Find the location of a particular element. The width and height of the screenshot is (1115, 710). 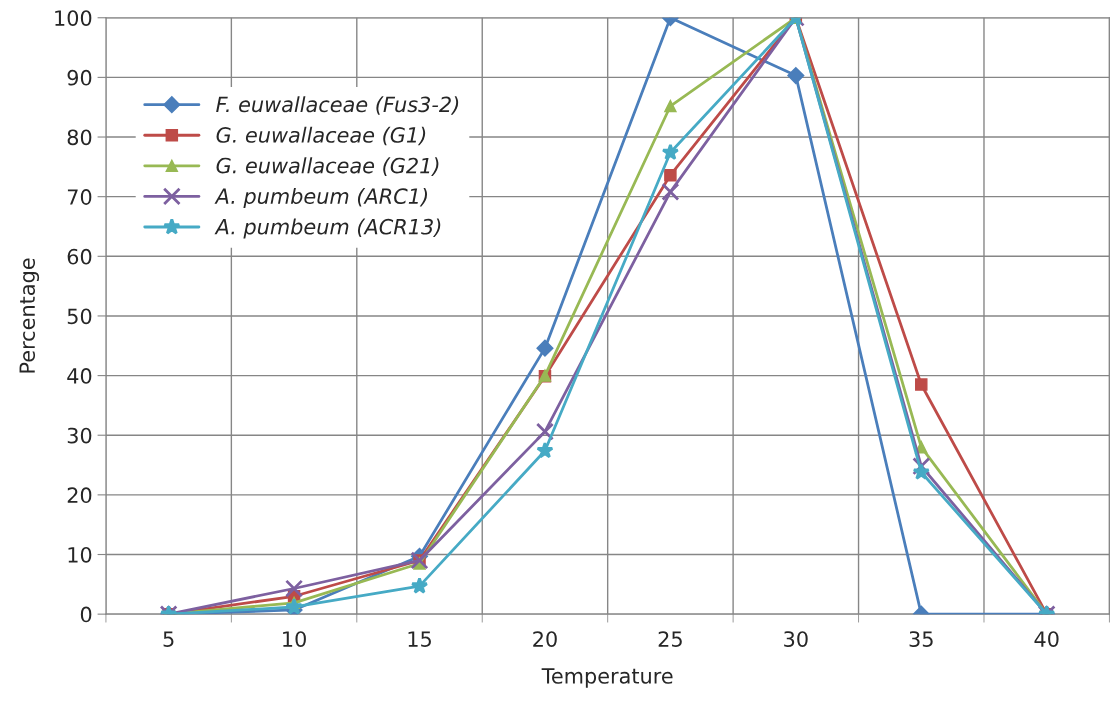

y-tick-label: 80 is located at coordinates (79, 137).